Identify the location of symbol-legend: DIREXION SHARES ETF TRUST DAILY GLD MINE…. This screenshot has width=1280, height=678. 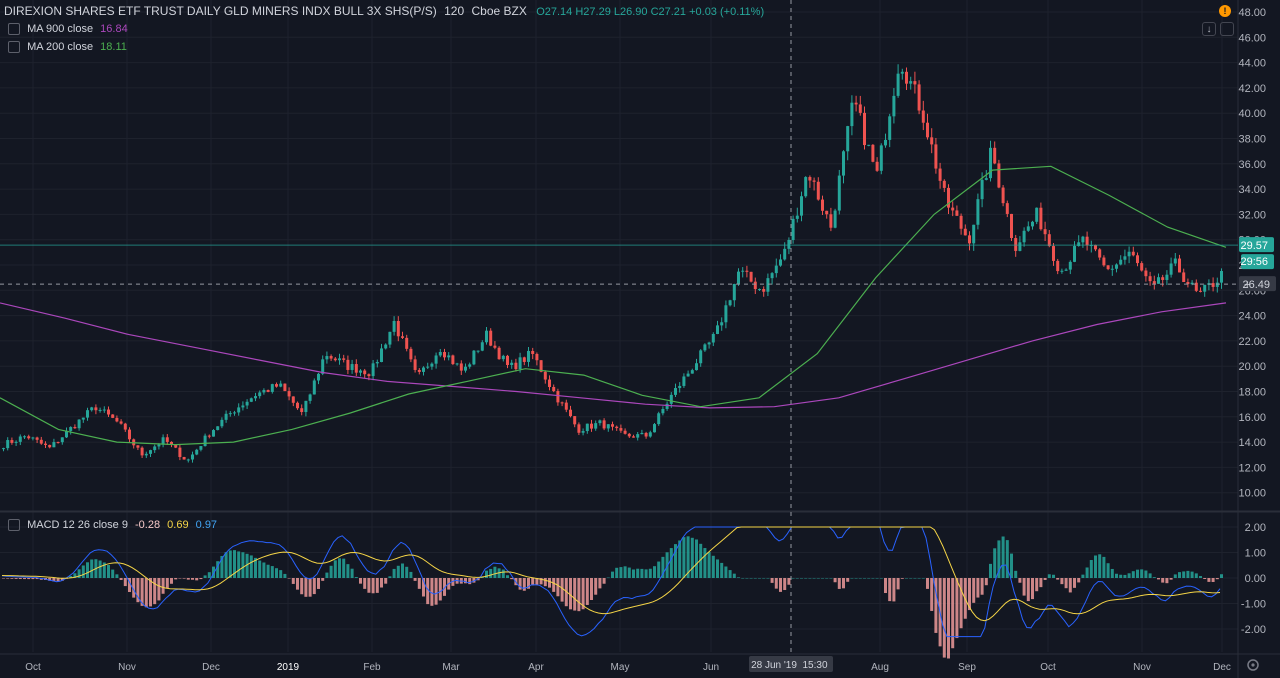
(384, 11).